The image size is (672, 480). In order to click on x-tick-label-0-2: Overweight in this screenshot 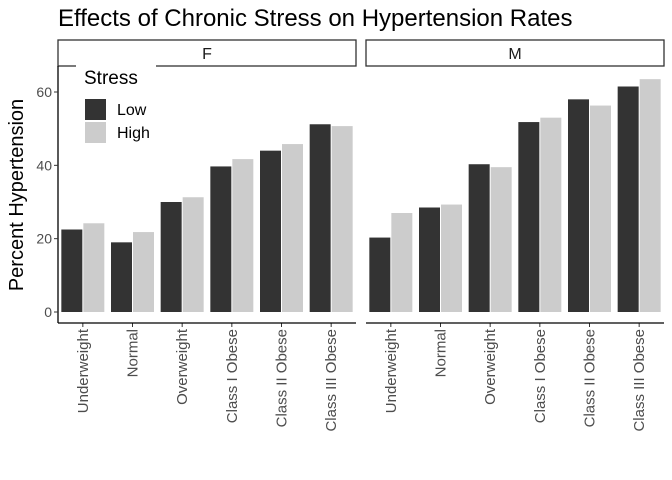, I will do `click(182, 366)`.